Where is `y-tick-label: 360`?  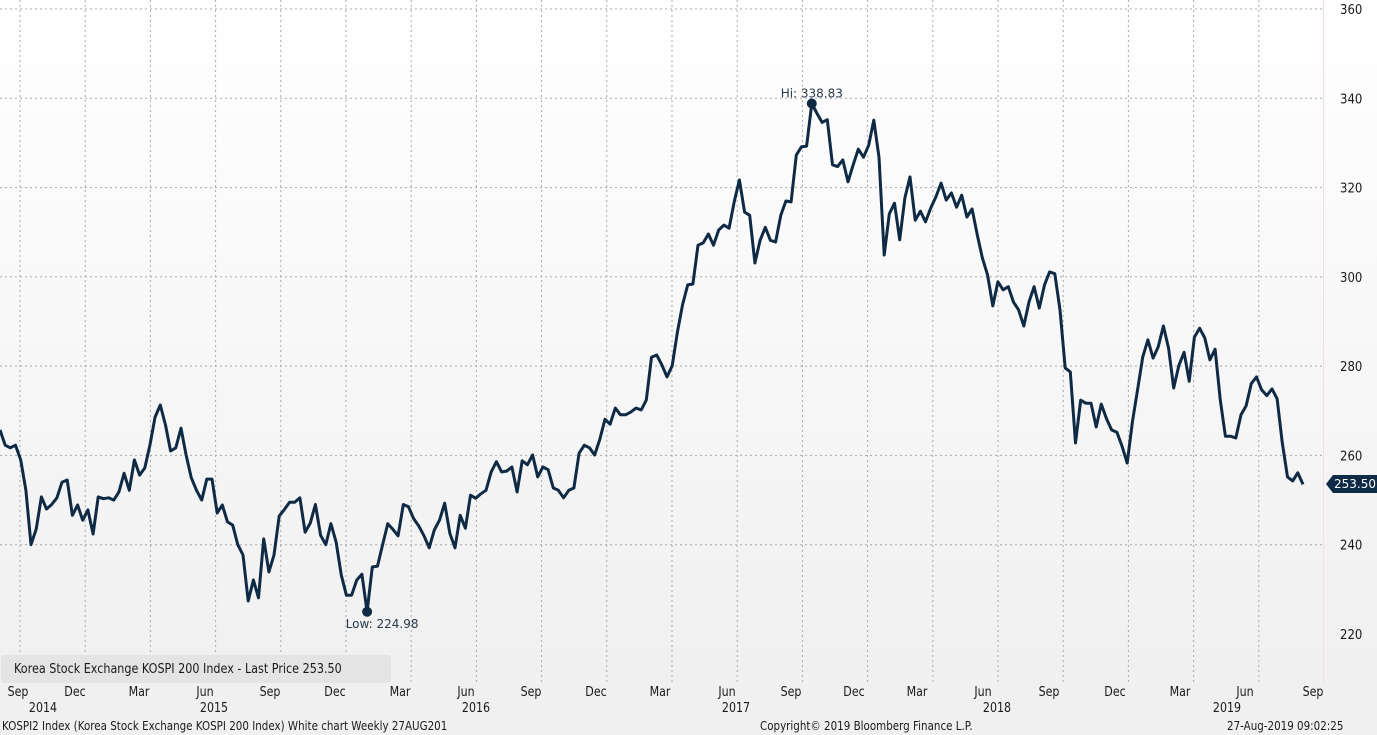
y-tick-label: 360 is located at coordinates (1351, 10).